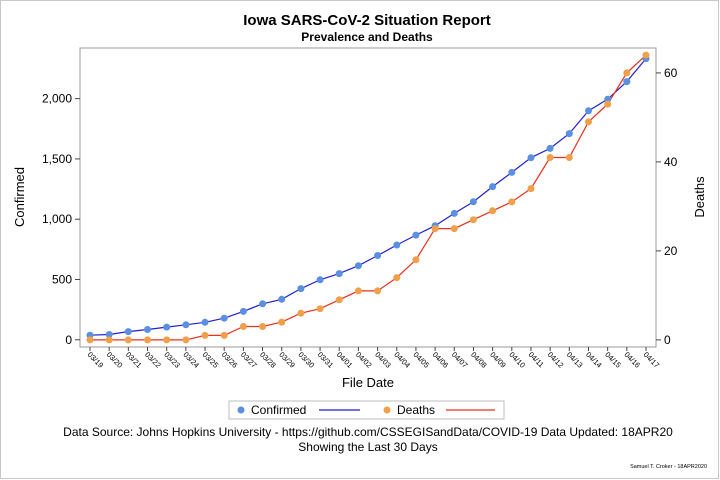 The width and height of the screenshot is (720, 480). What do you see at coordinates (57, 219) in the screenshot?
I see `y-left-tick-label: 1,000` at bounding box center [57, 219].